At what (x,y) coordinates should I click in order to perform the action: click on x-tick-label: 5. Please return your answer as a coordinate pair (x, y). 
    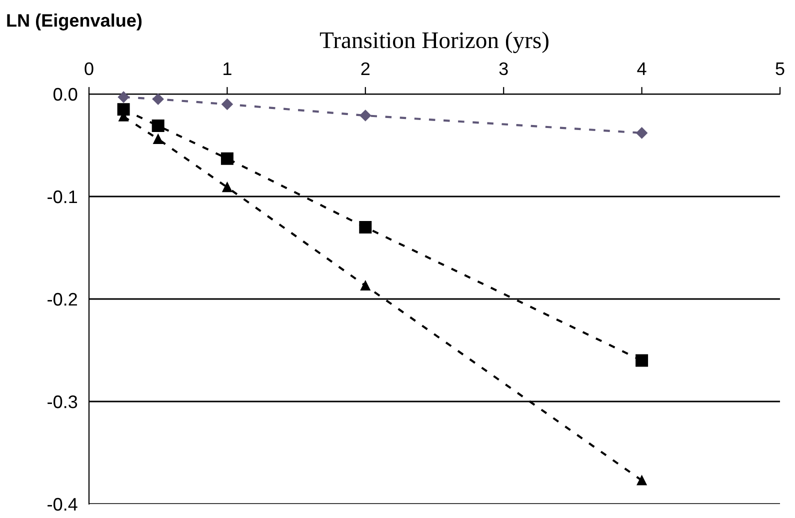
    Looking at the image, I should click on (780, 69).